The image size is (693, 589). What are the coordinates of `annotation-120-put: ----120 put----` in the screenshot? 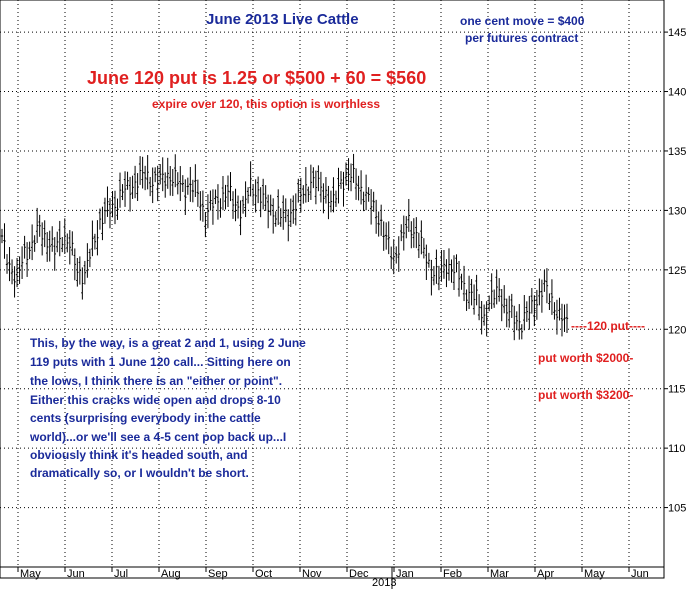 It's located at (608, 326).